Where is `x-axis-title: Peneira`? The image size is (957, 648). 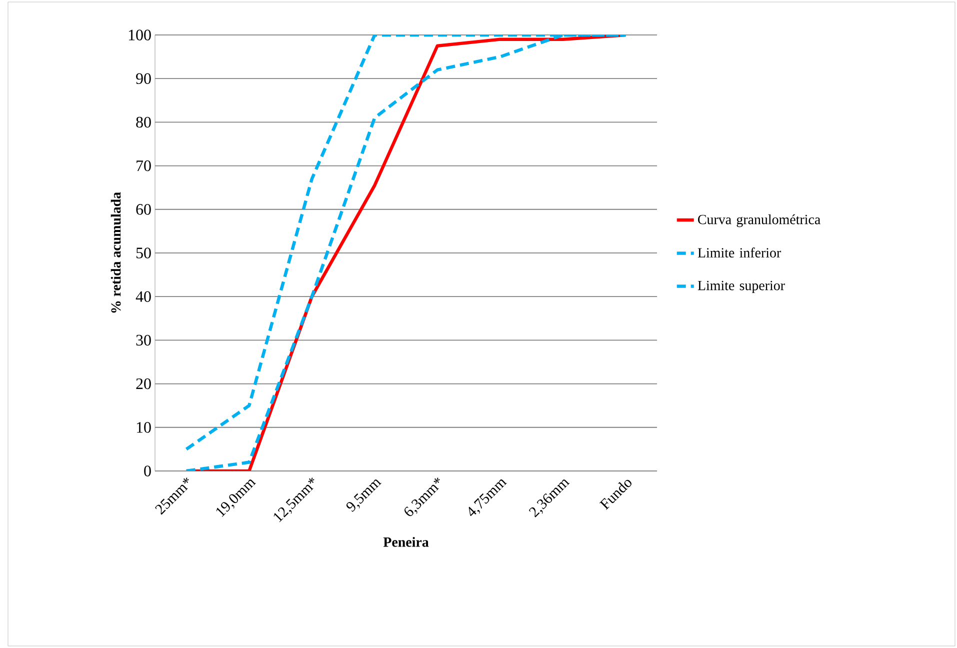 x-axis-title: Peneira is located at coordinates (406, 542).